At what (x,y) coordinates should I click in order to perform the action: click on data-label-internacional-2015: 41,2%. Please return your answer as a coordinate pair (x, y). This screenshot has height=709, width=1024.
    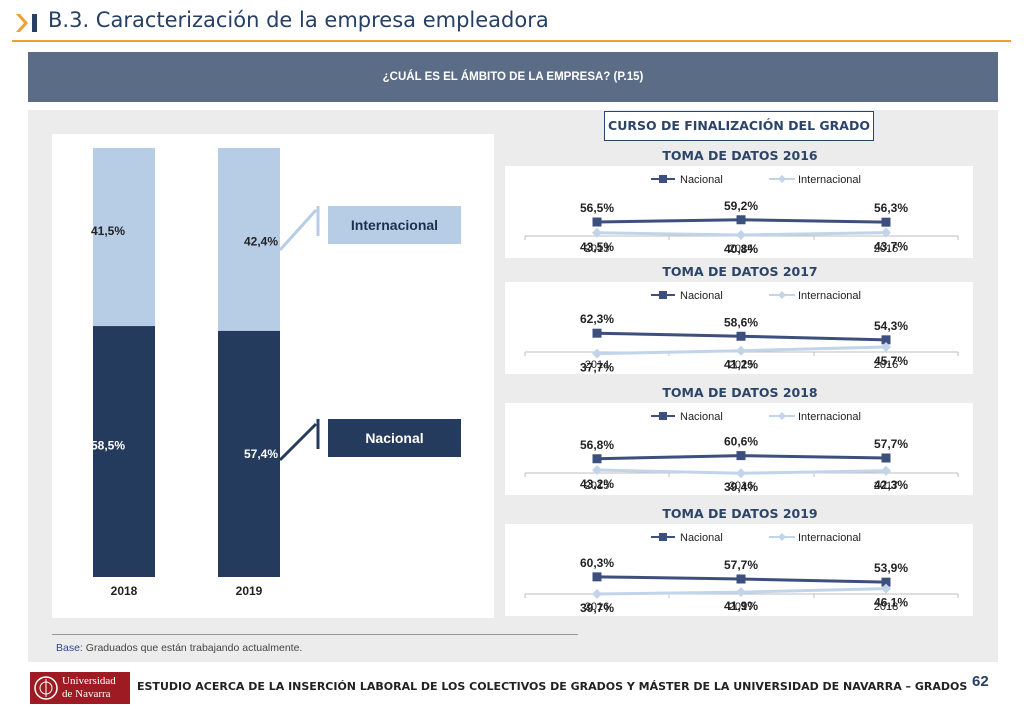
    Looking at the image, I should click on (741, 365).